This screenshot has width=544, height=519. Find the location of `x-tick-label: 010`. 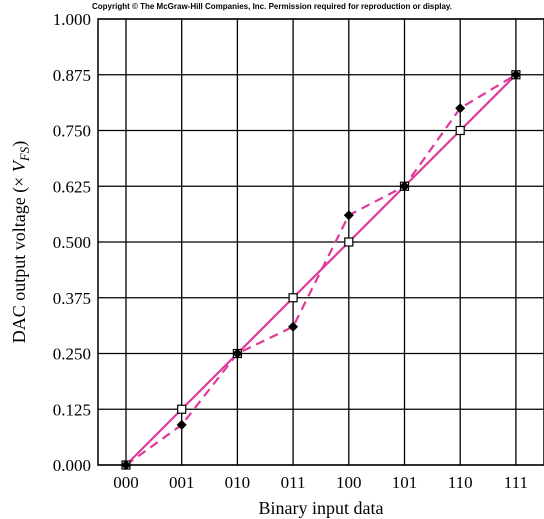

x-tick-label: 010 is located at coordinates (238, 482).